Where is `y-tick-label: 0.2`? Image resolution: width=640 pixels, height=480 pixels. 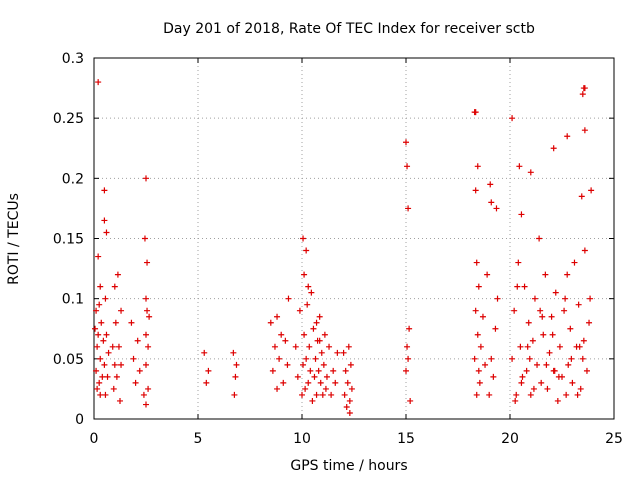
y-tick-label: 0.2 is located at coordinates (73, 179).